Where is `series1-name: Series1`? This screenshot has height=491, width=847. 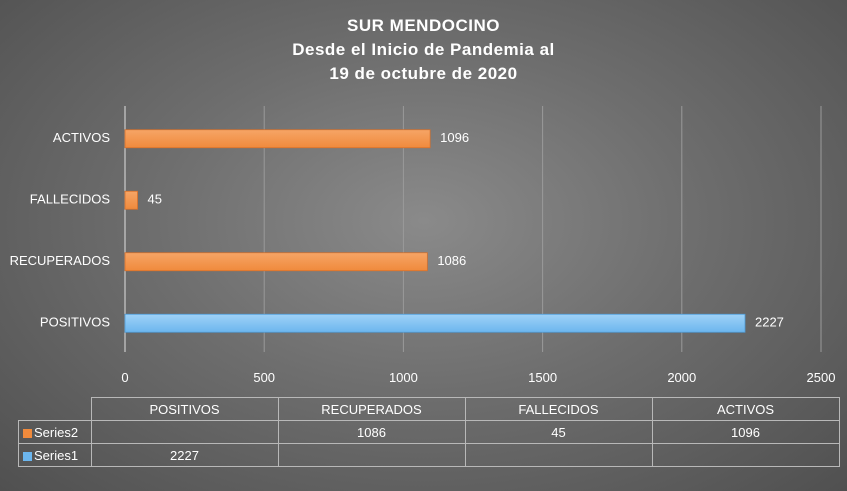 series1-name: Series1 is located at coordinates (56, 455).